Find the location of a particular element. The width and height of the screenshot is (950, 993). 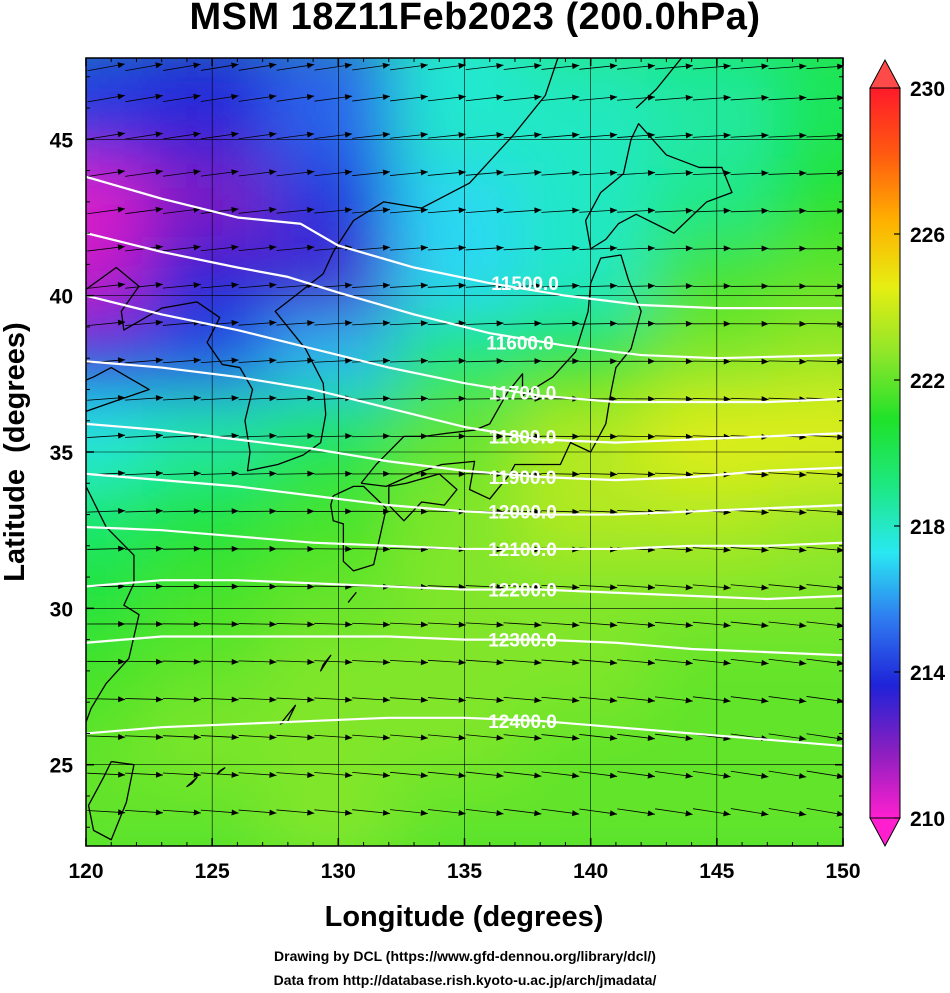

colorbar-tick-label: 230 is located at coordinates (927, 89).